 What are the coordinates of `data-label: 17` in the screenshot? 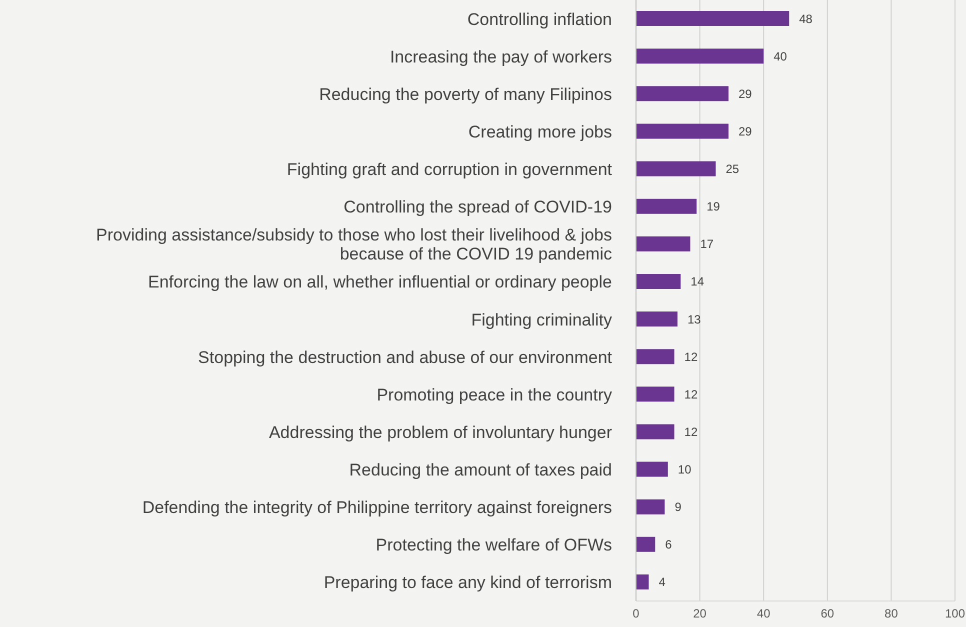 It's located at (707, 244).